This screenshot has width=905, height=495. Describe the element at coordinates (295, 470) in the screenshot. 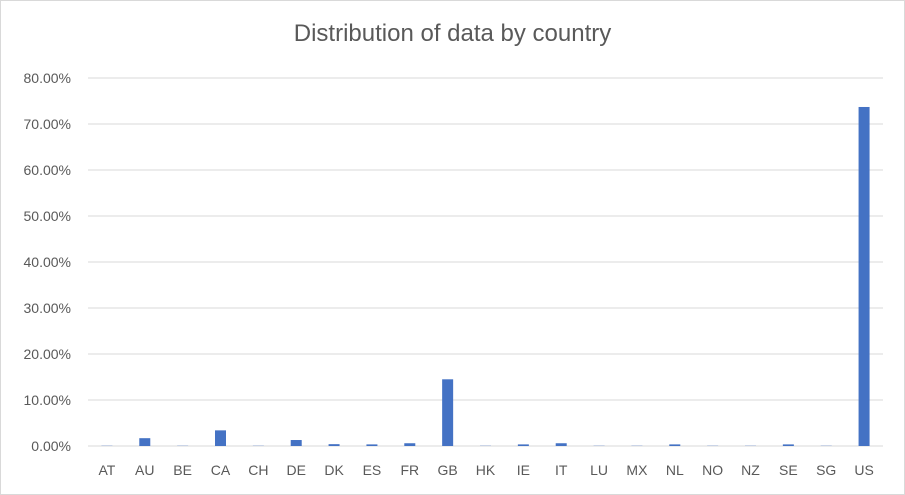

I see `x-tick-label: DE` at that location.